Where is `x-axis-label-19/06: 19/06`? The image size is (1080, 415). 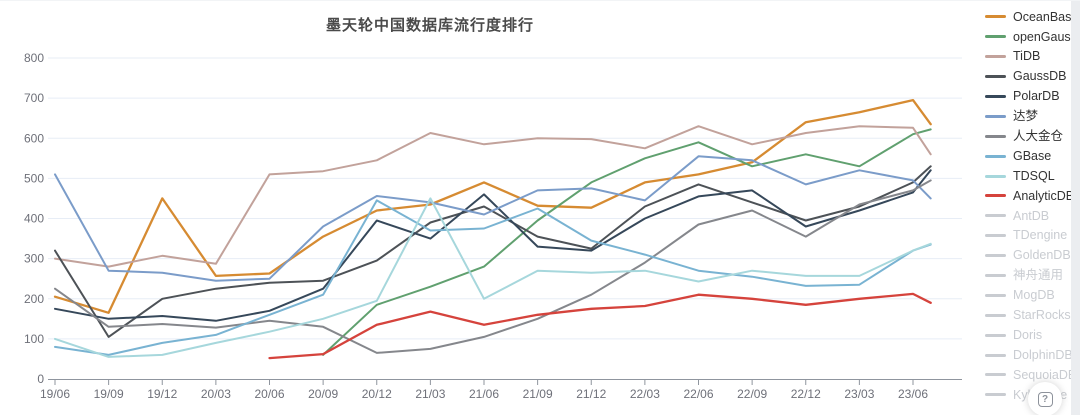 x-axis-label-19/06: 19/06 is located at coordinates (55, 394).